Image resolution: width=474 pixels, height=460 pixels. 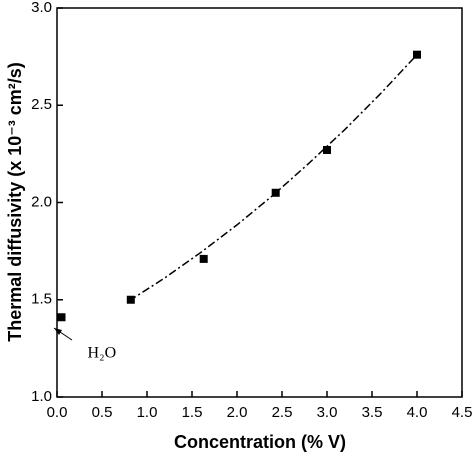 I want to click on x-axis-title: Concentration (% V), so click(x=260, y=442).